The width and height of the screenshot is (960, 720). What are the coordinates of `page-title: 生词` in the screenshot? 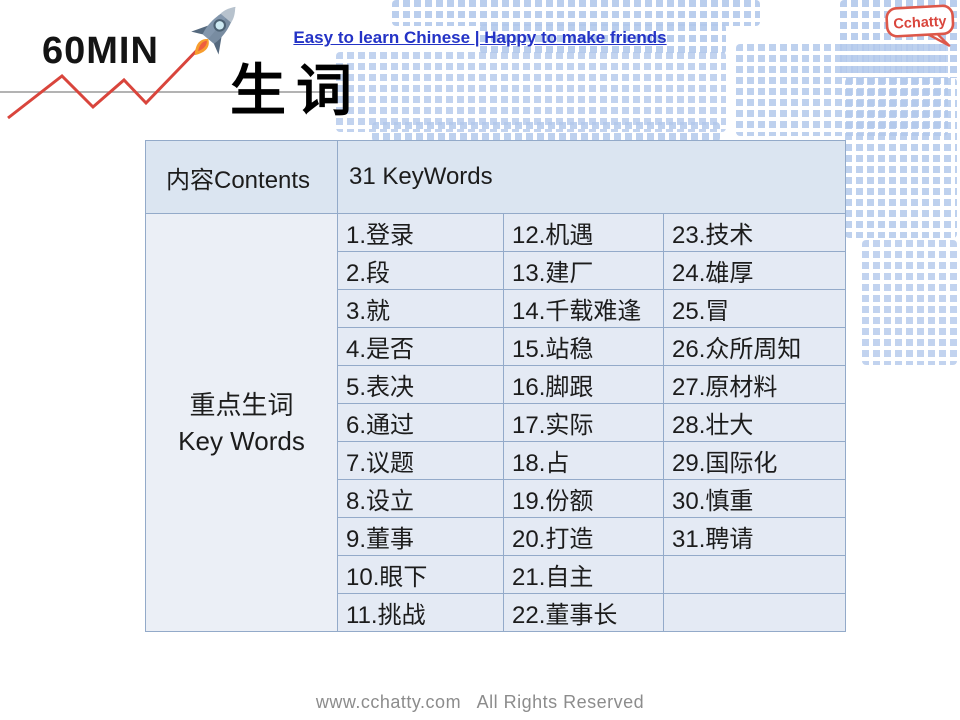 It's located at (296, 90).